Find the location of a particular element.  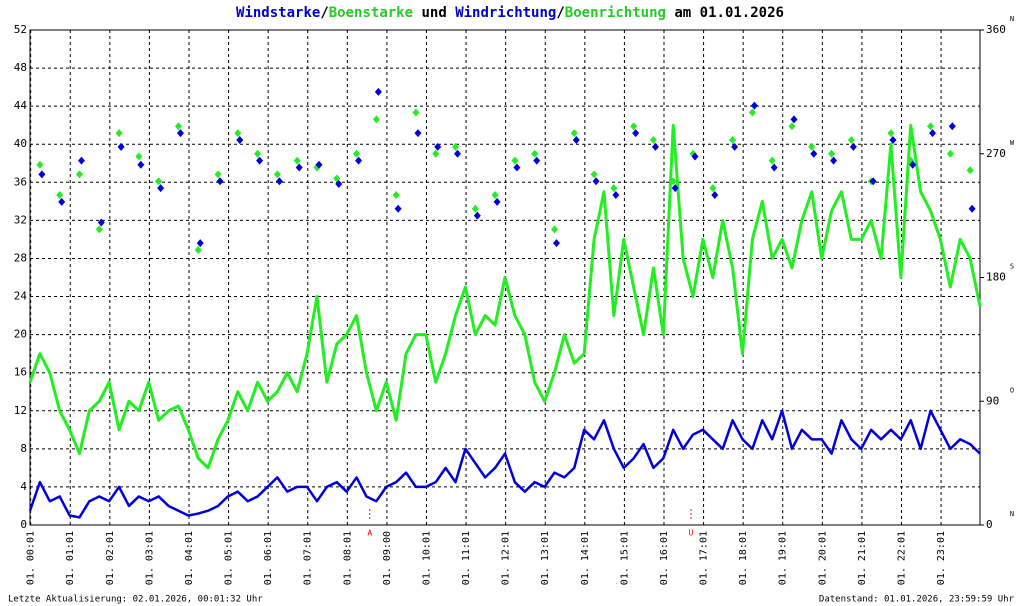

y-tick-label: 52 is located at coordinates (20, 29).